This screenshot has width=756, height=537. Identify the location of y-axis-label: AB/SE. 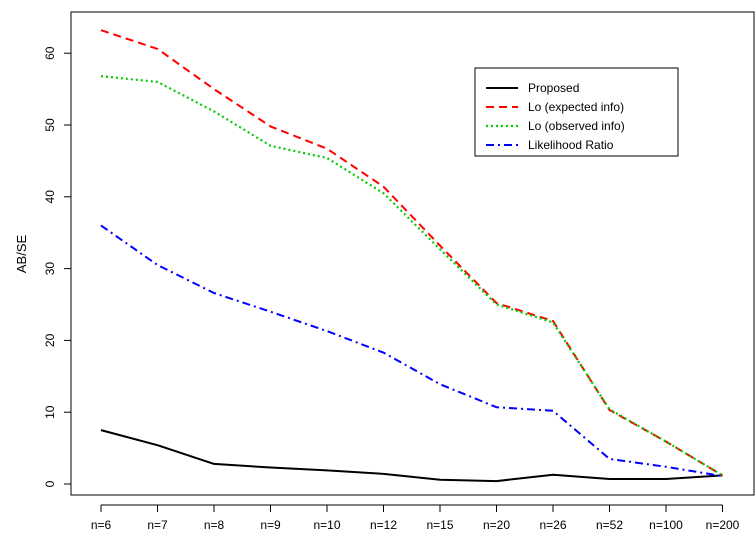
(21, 254).